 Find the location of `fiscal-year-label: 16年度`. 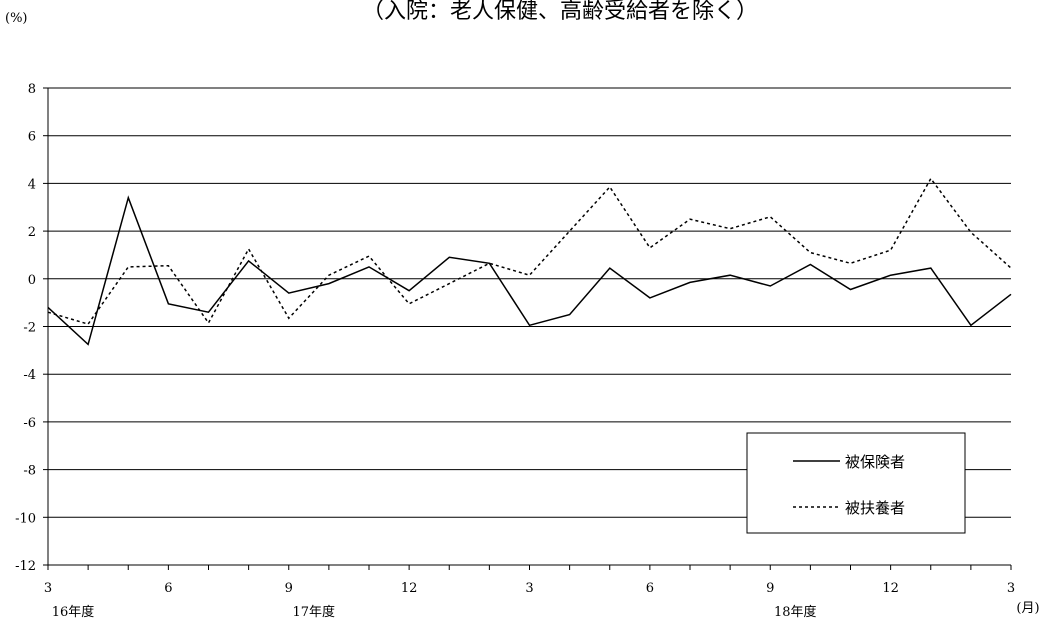

fiscal-year-label: 16年度 is located at coordinates (73, 612).